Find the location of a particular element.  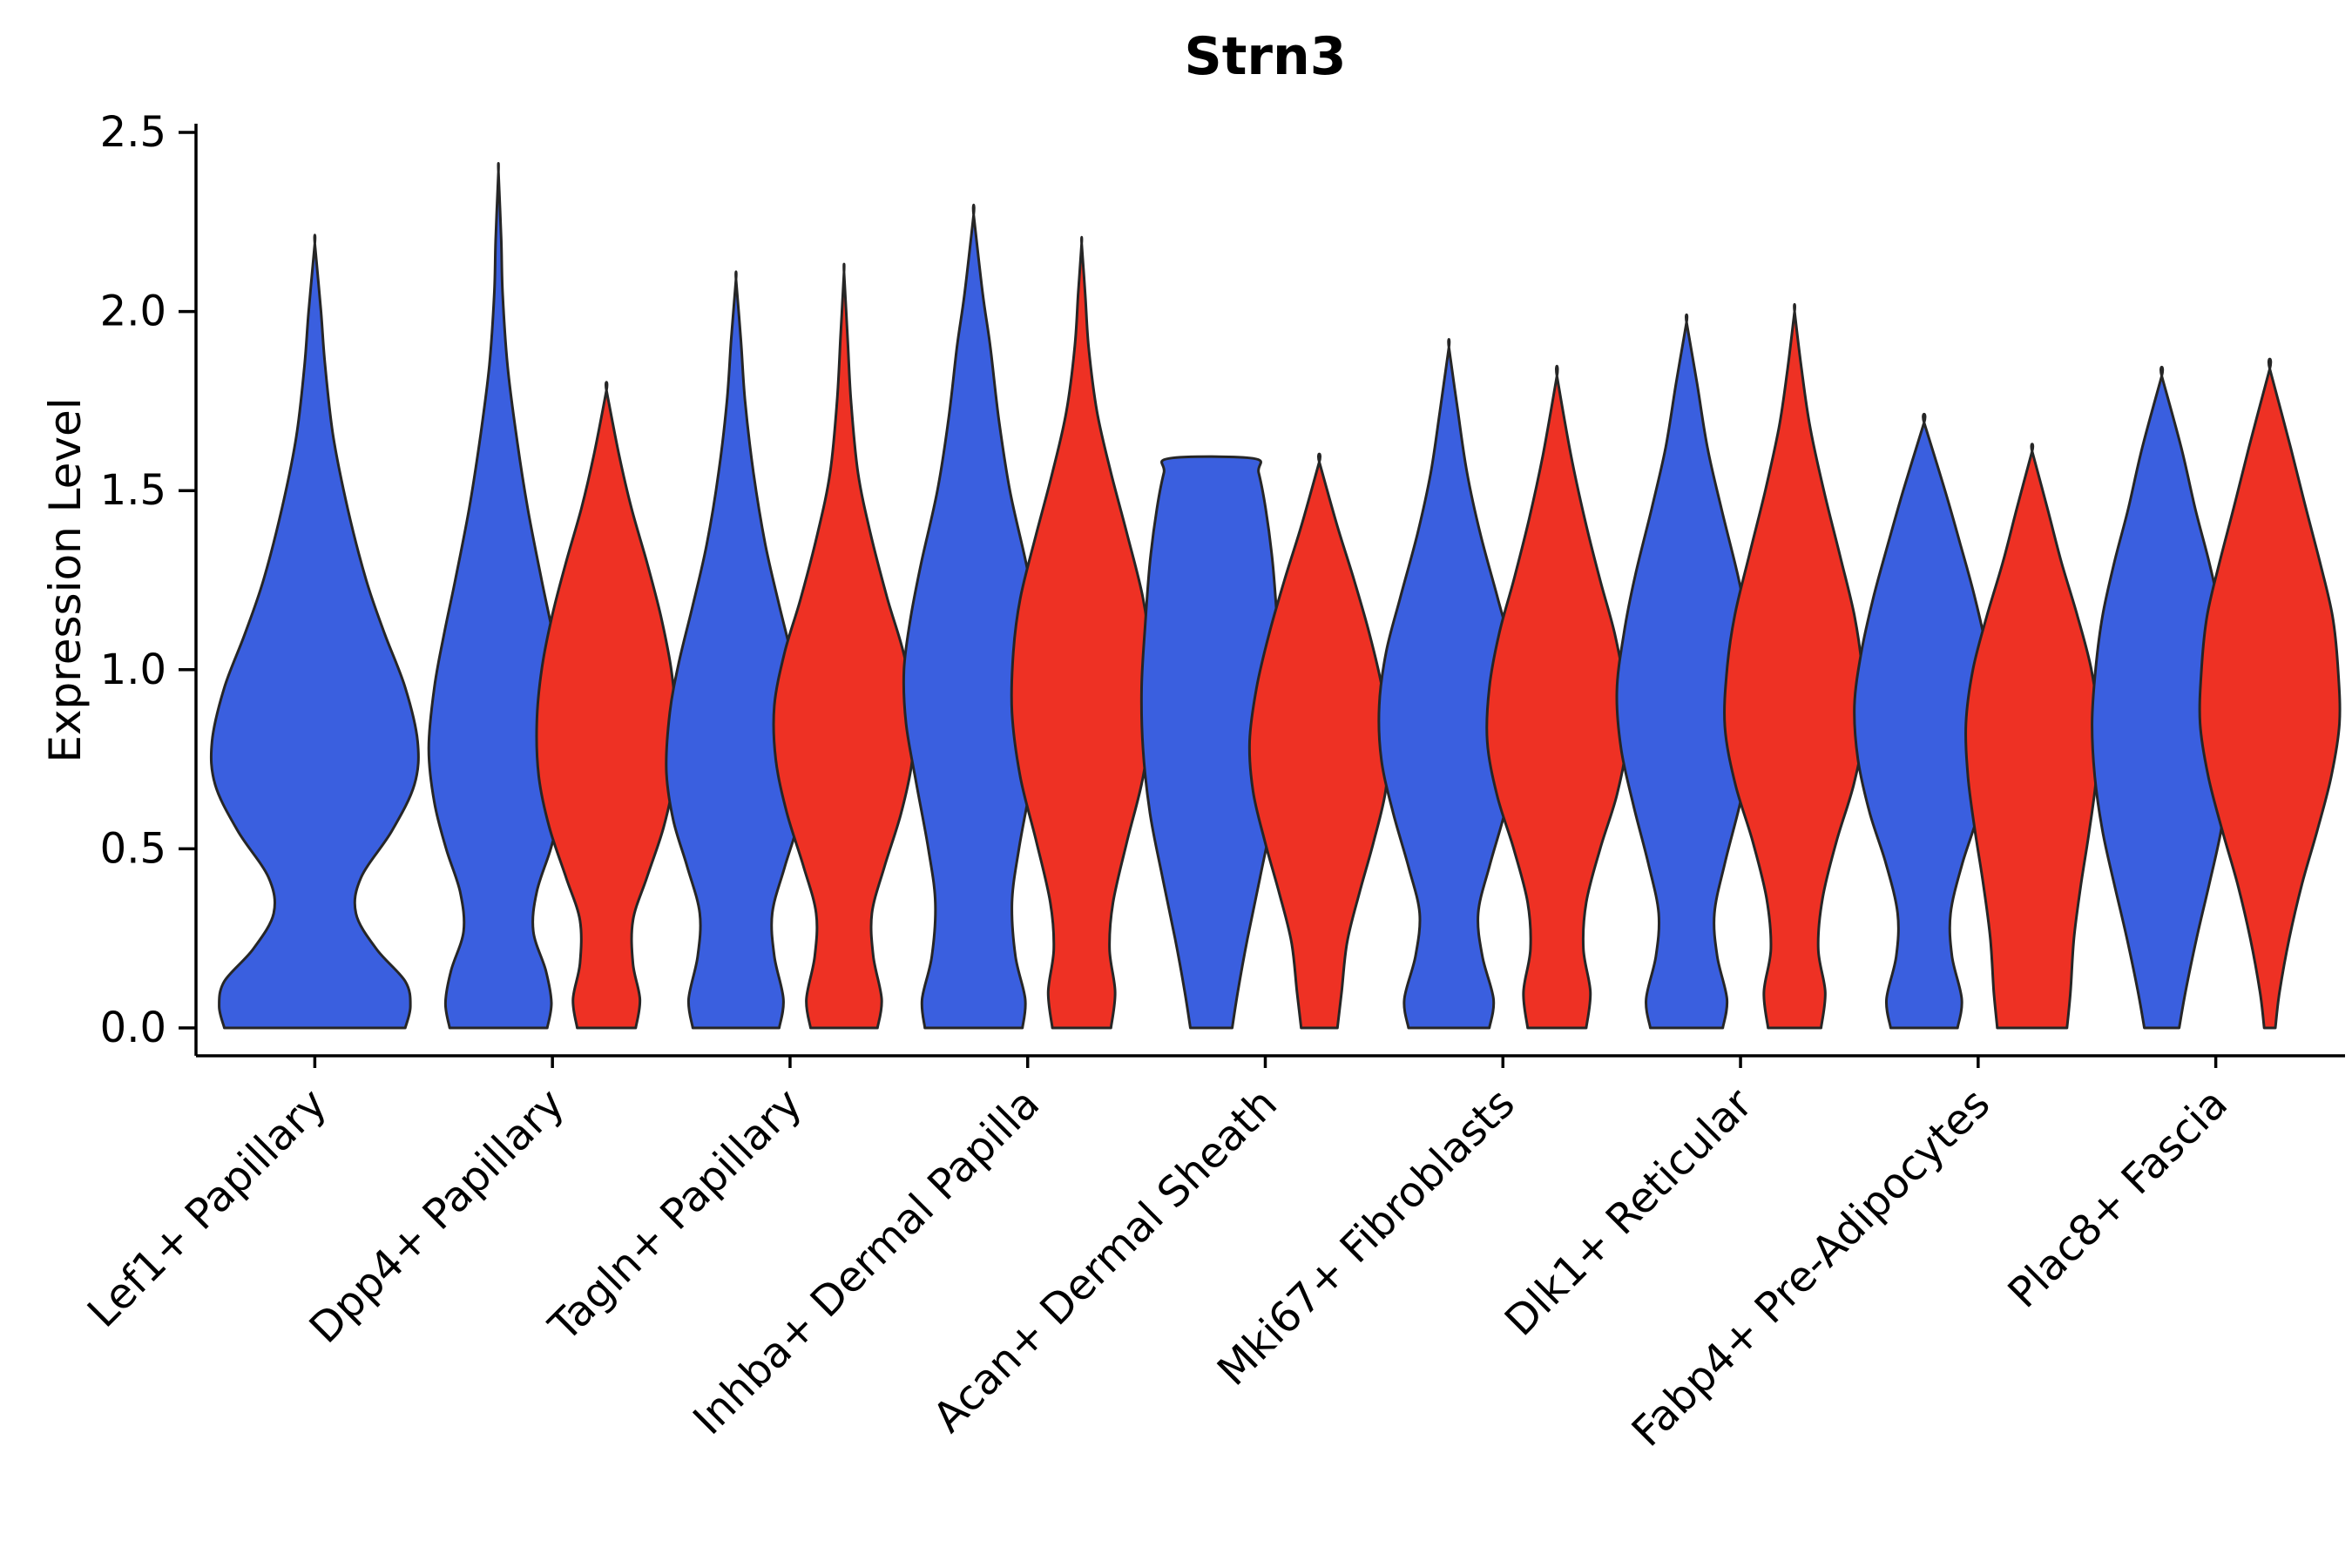

violin-tagln-papillary-red is located at coordinates (844, 646).